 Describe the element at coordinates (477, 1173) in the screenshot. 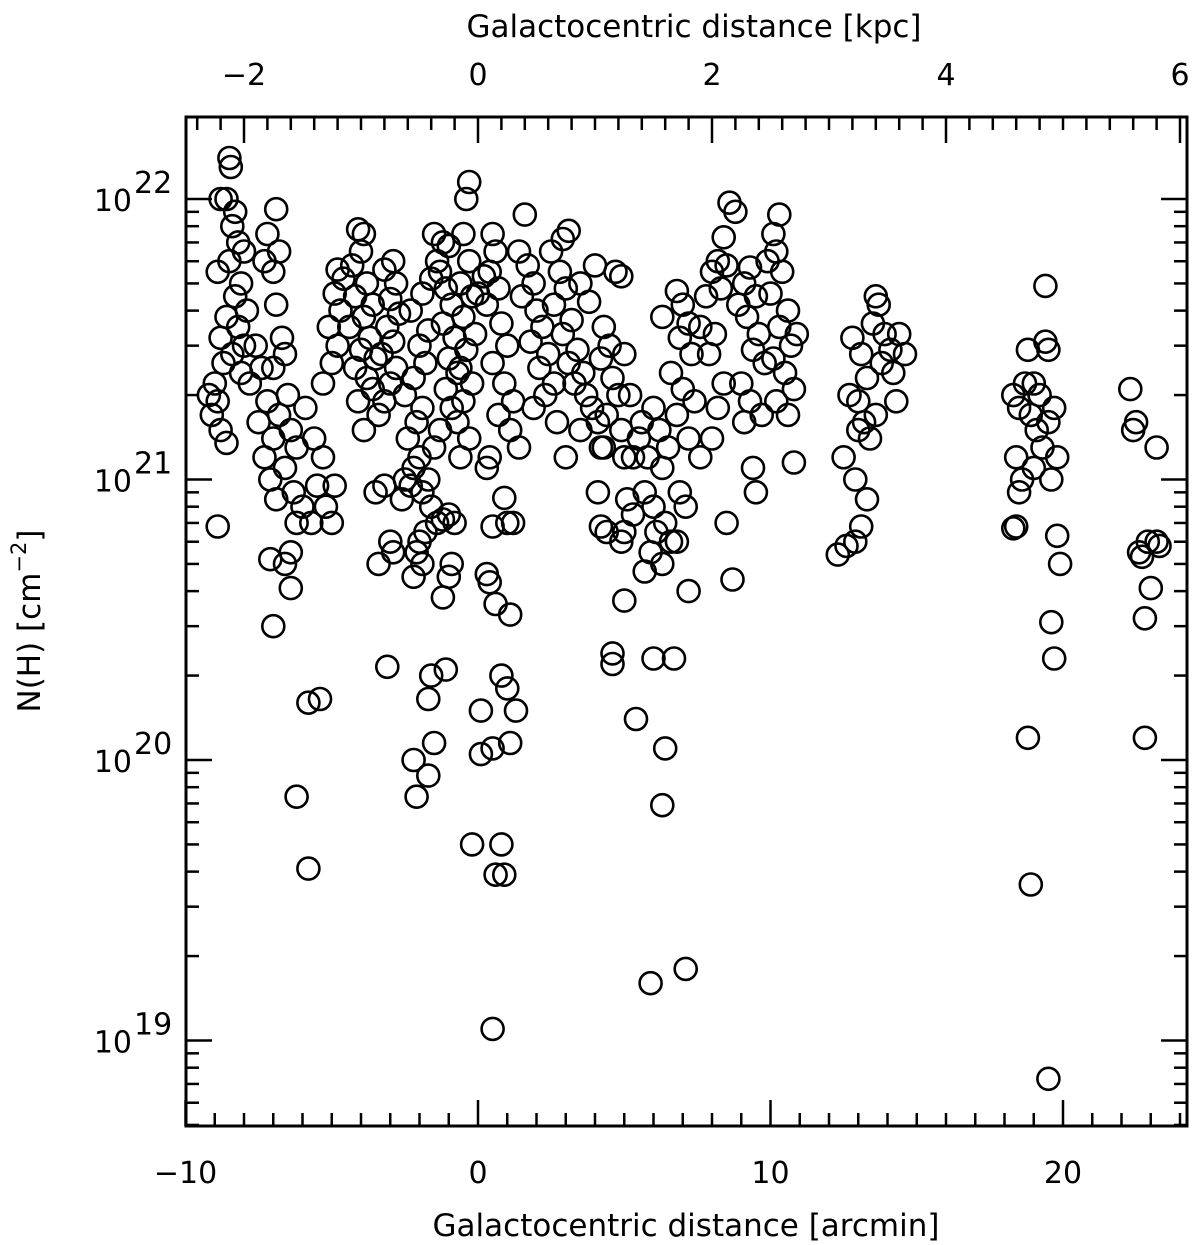

I see `x-tick-label: 0` at that location.